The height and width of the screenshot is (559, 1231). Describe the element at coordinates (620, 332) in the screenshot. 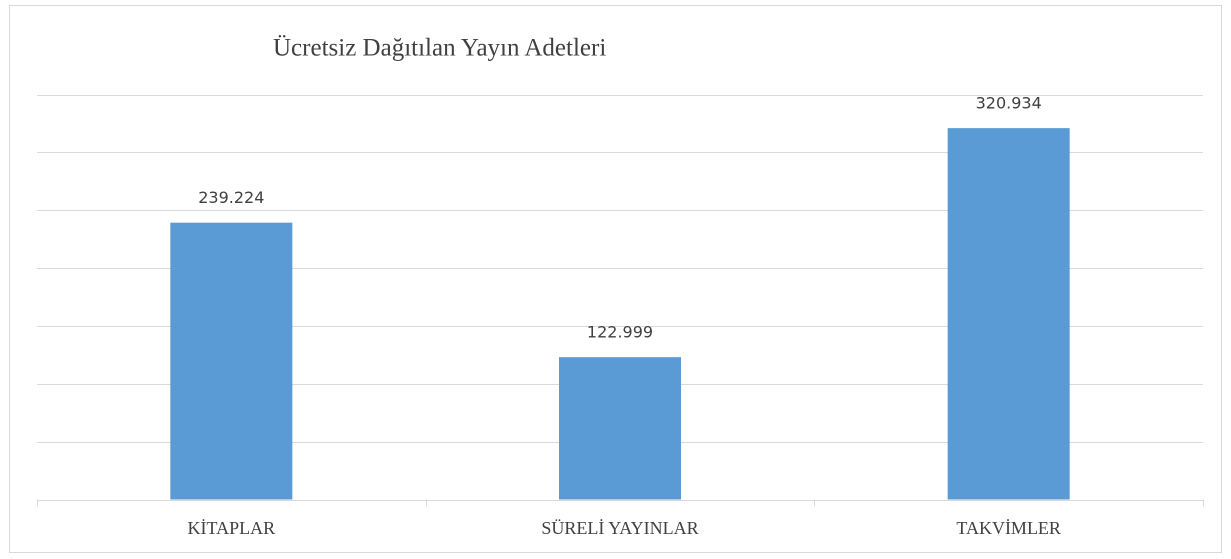

I see `data-label: 122.999` at that location.